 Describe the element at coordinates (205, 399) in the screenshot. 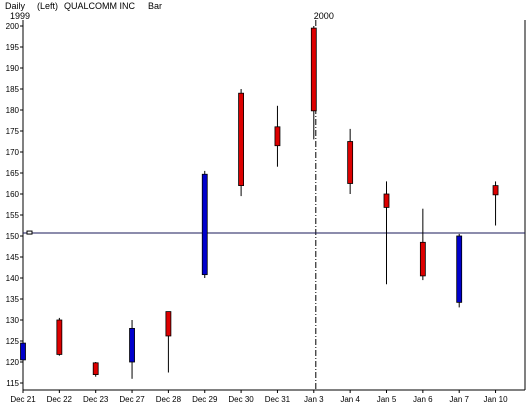

I see `x-tick-label: Dec 29` at that location.